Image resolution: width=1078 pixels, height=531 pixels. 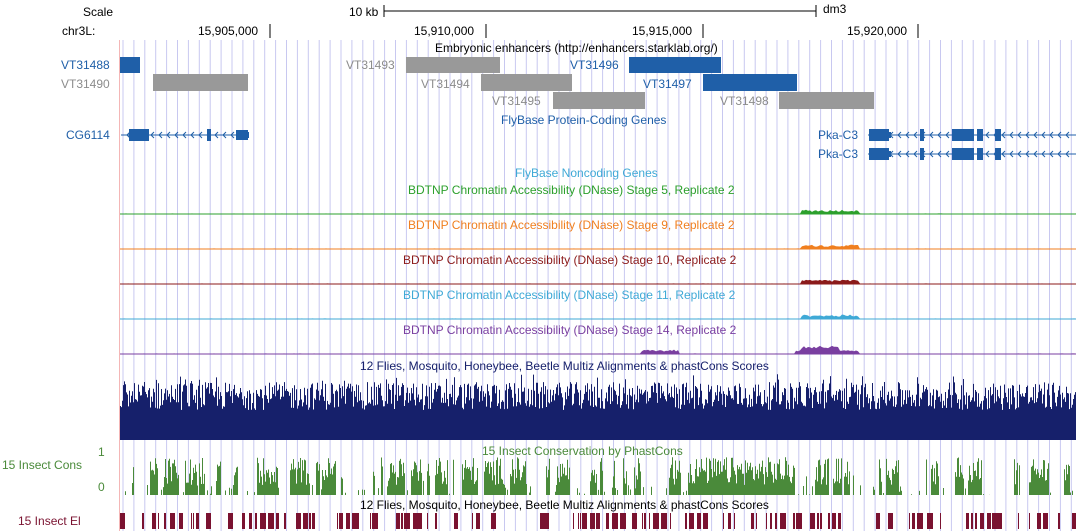 I want to click on dnase-signal, so click(x=598, y=349).